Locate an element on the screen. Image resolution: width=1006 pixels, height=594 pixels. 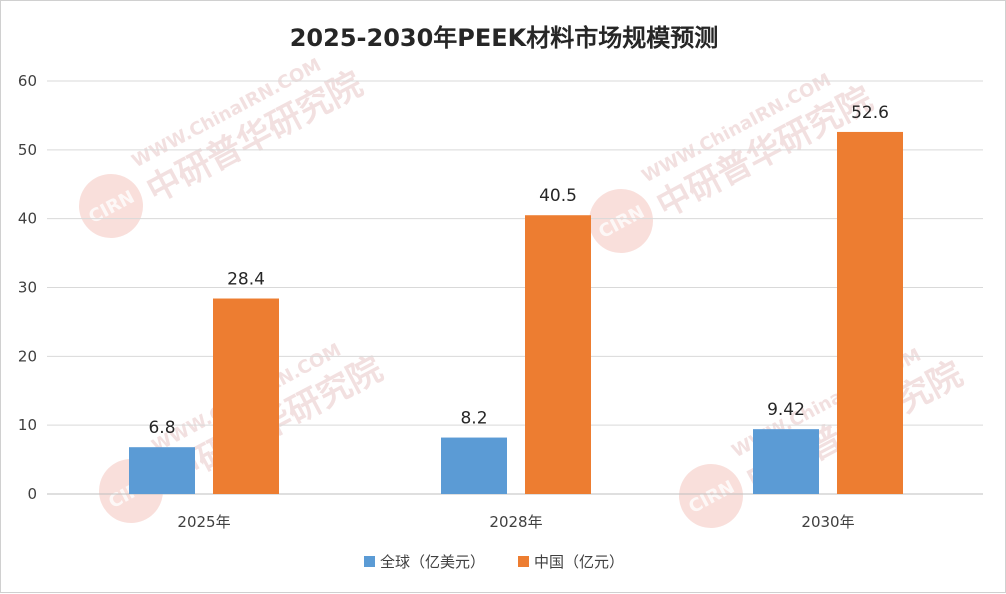
y-tick-label: 0 is located at coordinates (32, 494).